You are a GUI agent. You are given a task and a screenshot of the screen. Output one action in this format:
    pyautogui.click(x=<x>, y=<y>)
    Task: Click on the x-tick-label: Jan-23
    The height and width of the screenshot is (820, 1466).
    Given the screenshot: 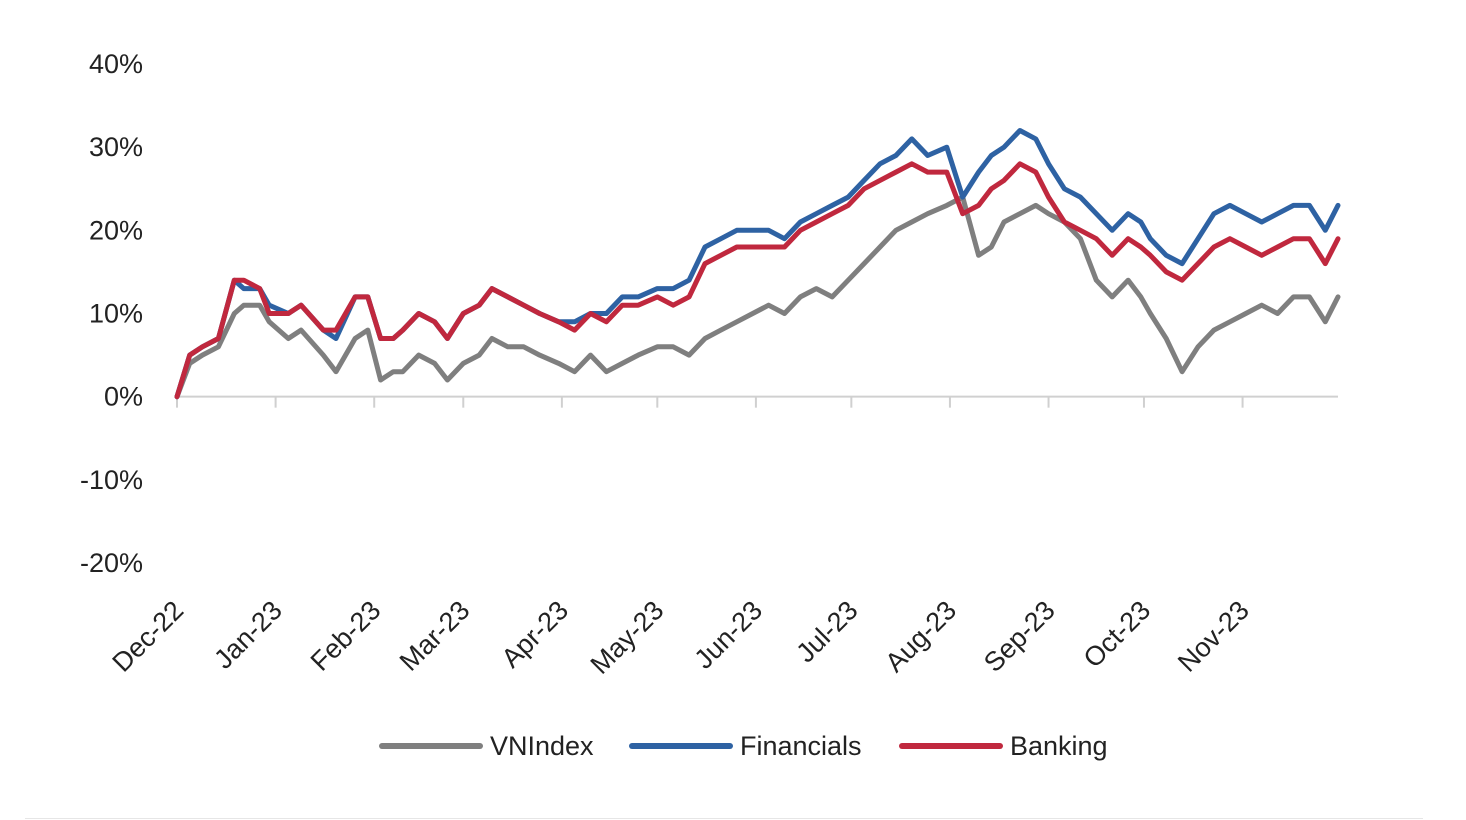 What is the action you would take?
    pyautogui.click(x=248, y=635)
    